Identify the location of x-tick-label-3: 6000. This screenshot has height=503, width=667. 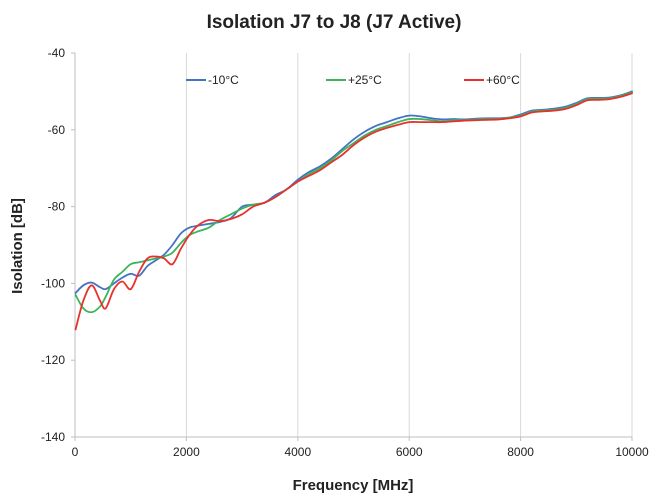
(409, 452).